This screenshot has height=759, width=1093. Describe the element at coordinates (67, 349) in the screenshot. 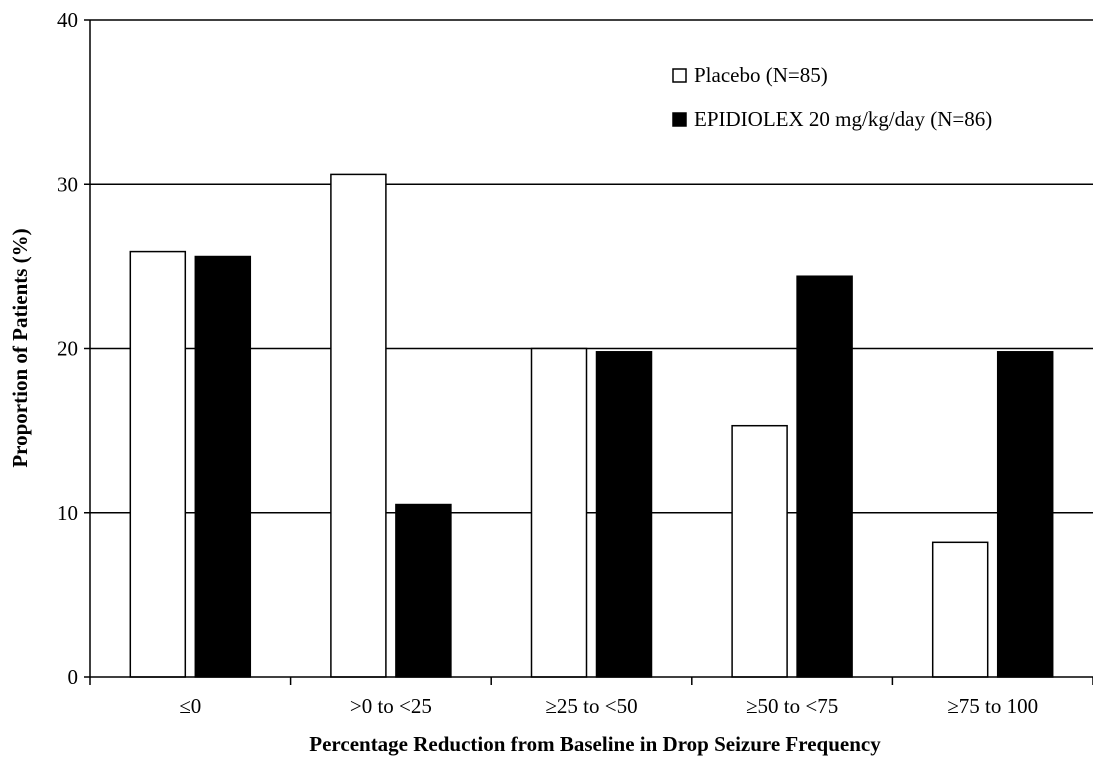

I see `y-tick-label: 20` at that location.